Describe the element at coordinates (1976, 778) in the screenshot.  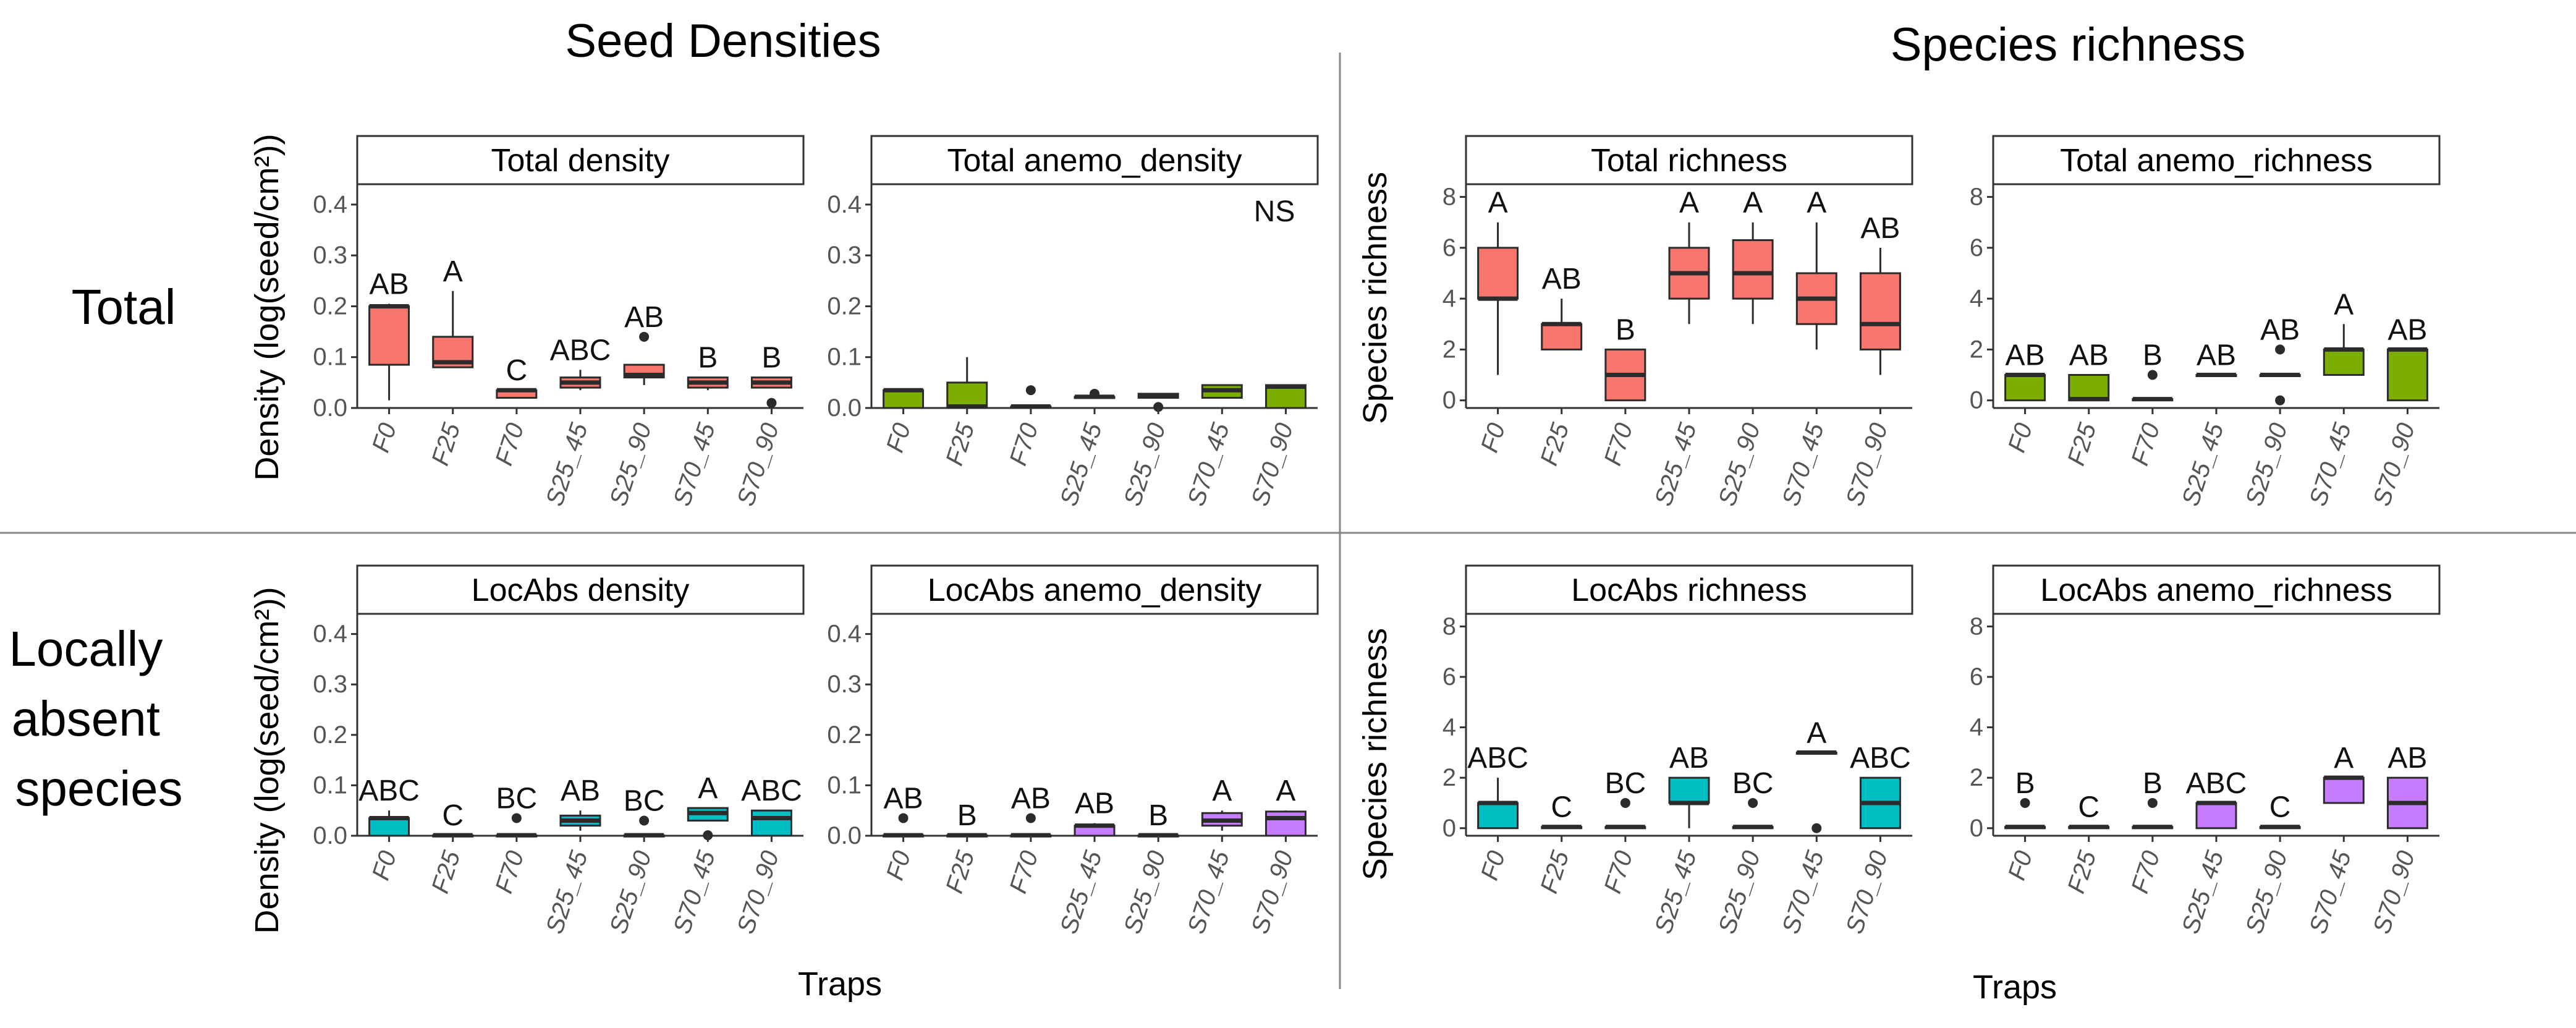
I see `y-tick-label: 2` at that location.